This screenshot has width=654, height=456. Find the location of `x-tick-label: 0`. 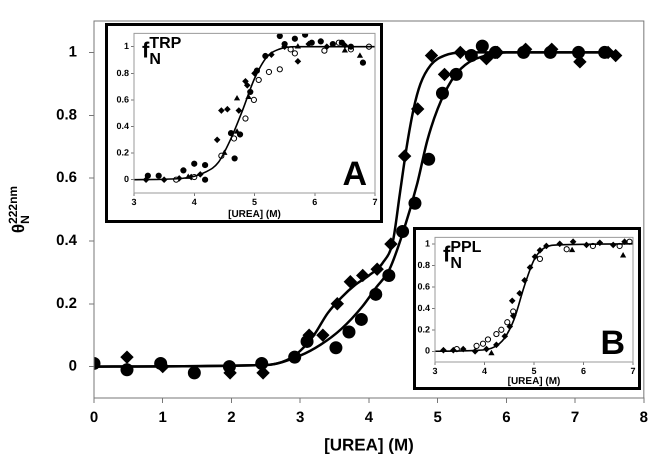

x-tick-label: 0 is located at coordinates (94, 417).